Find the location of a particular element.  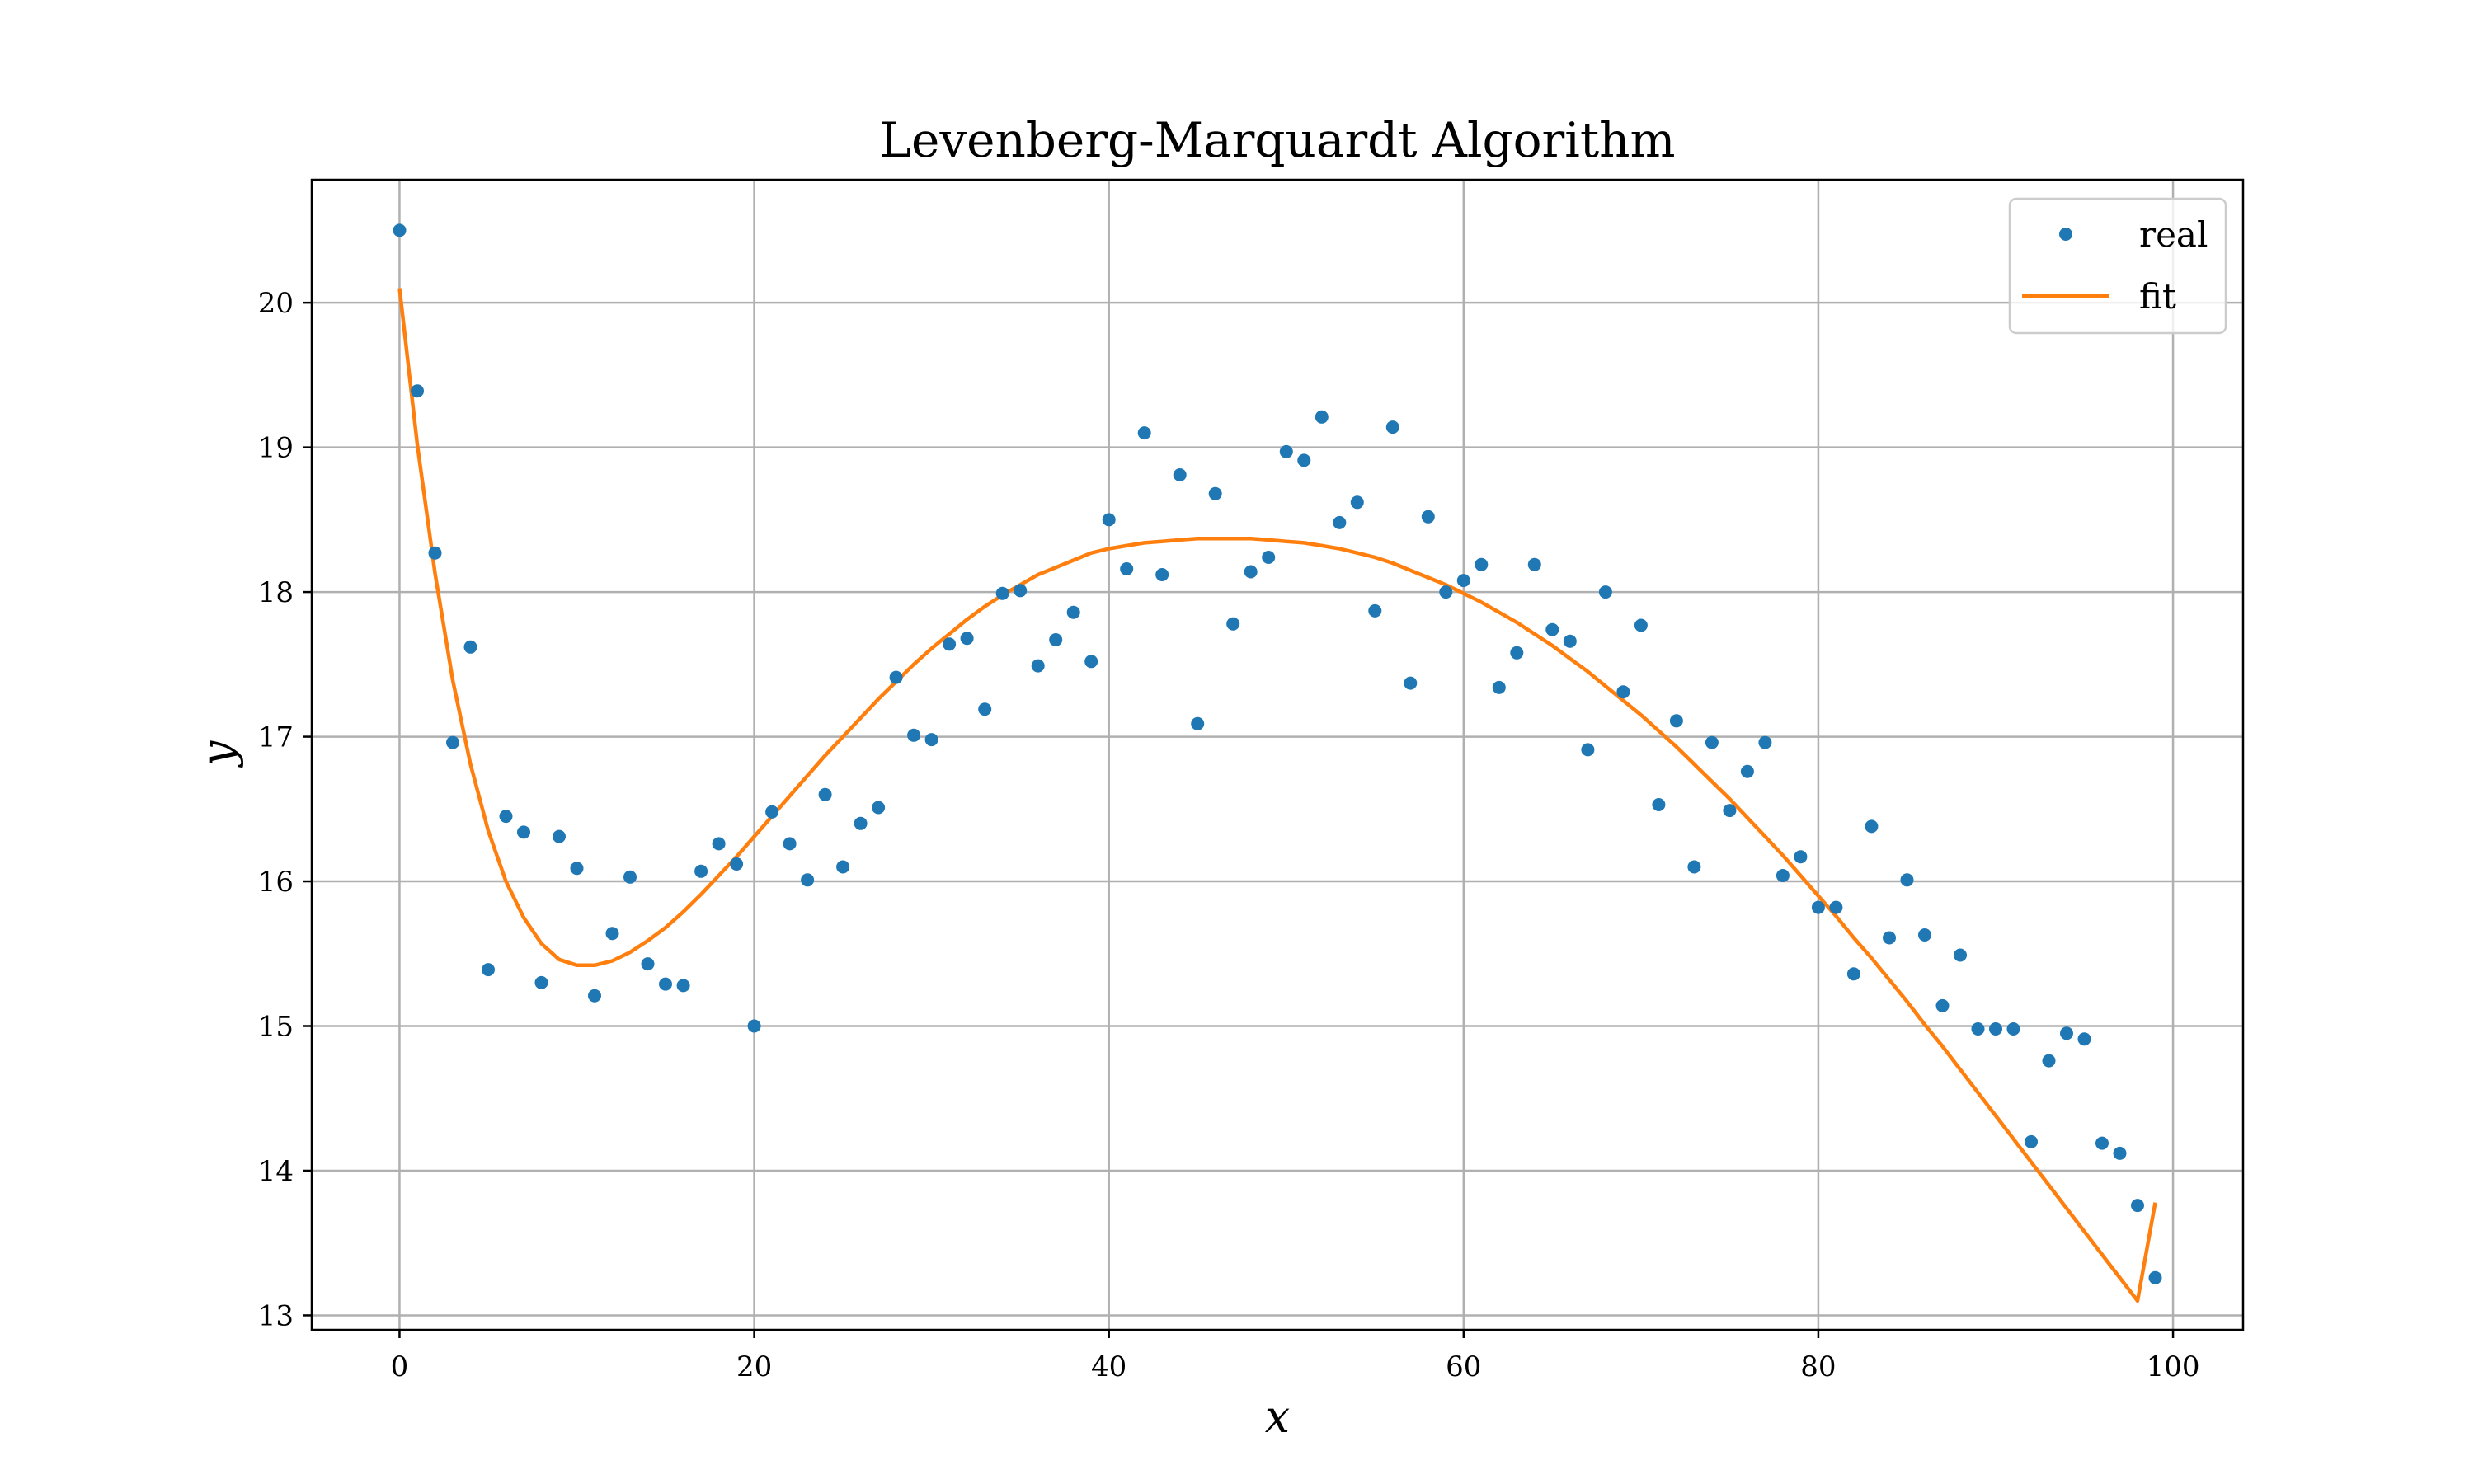

x-tick-label: 0 is located at coordinates (400, 1366).